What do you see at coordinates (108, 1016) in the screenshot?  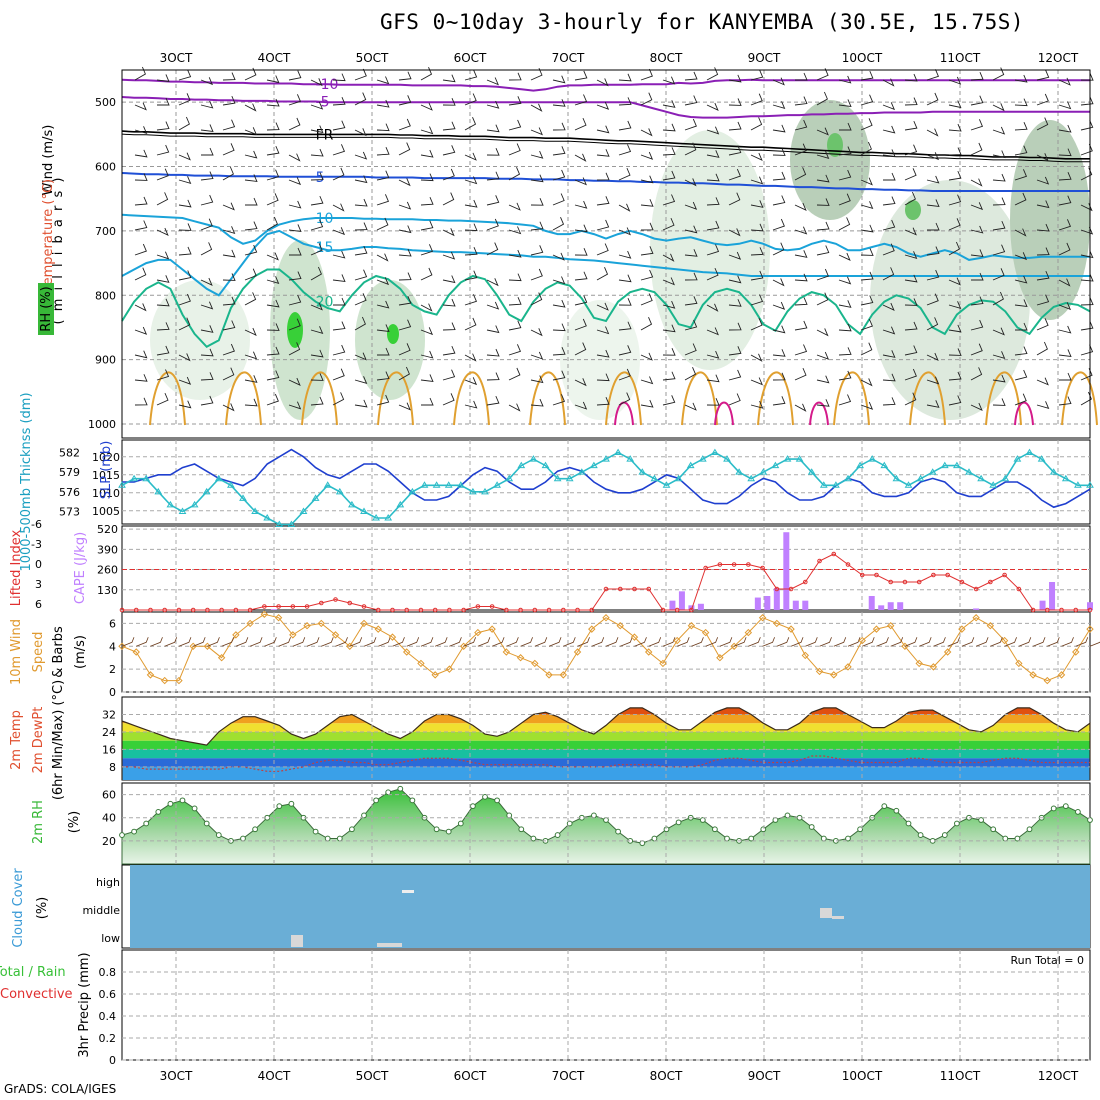 I see `precip-tick: 0.4` at bounding box center [108, 1016].